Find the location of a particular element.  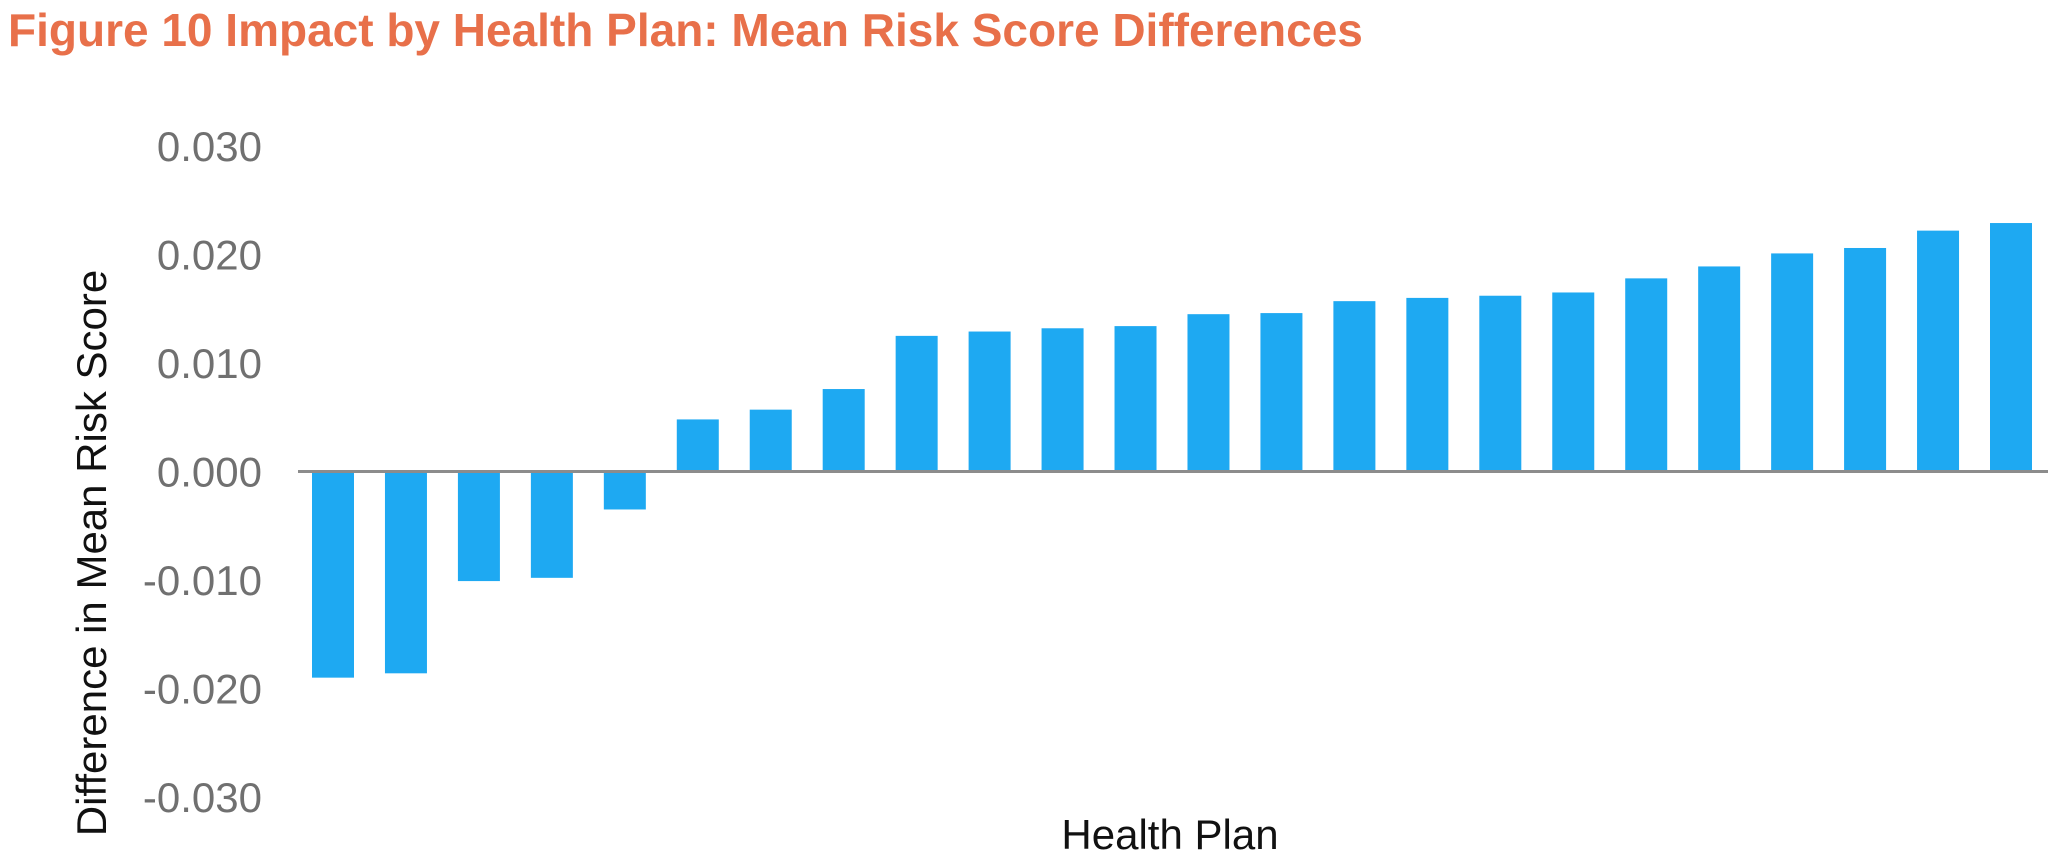

y-tick-label: 0.020 is located at coordinates (209, 255).